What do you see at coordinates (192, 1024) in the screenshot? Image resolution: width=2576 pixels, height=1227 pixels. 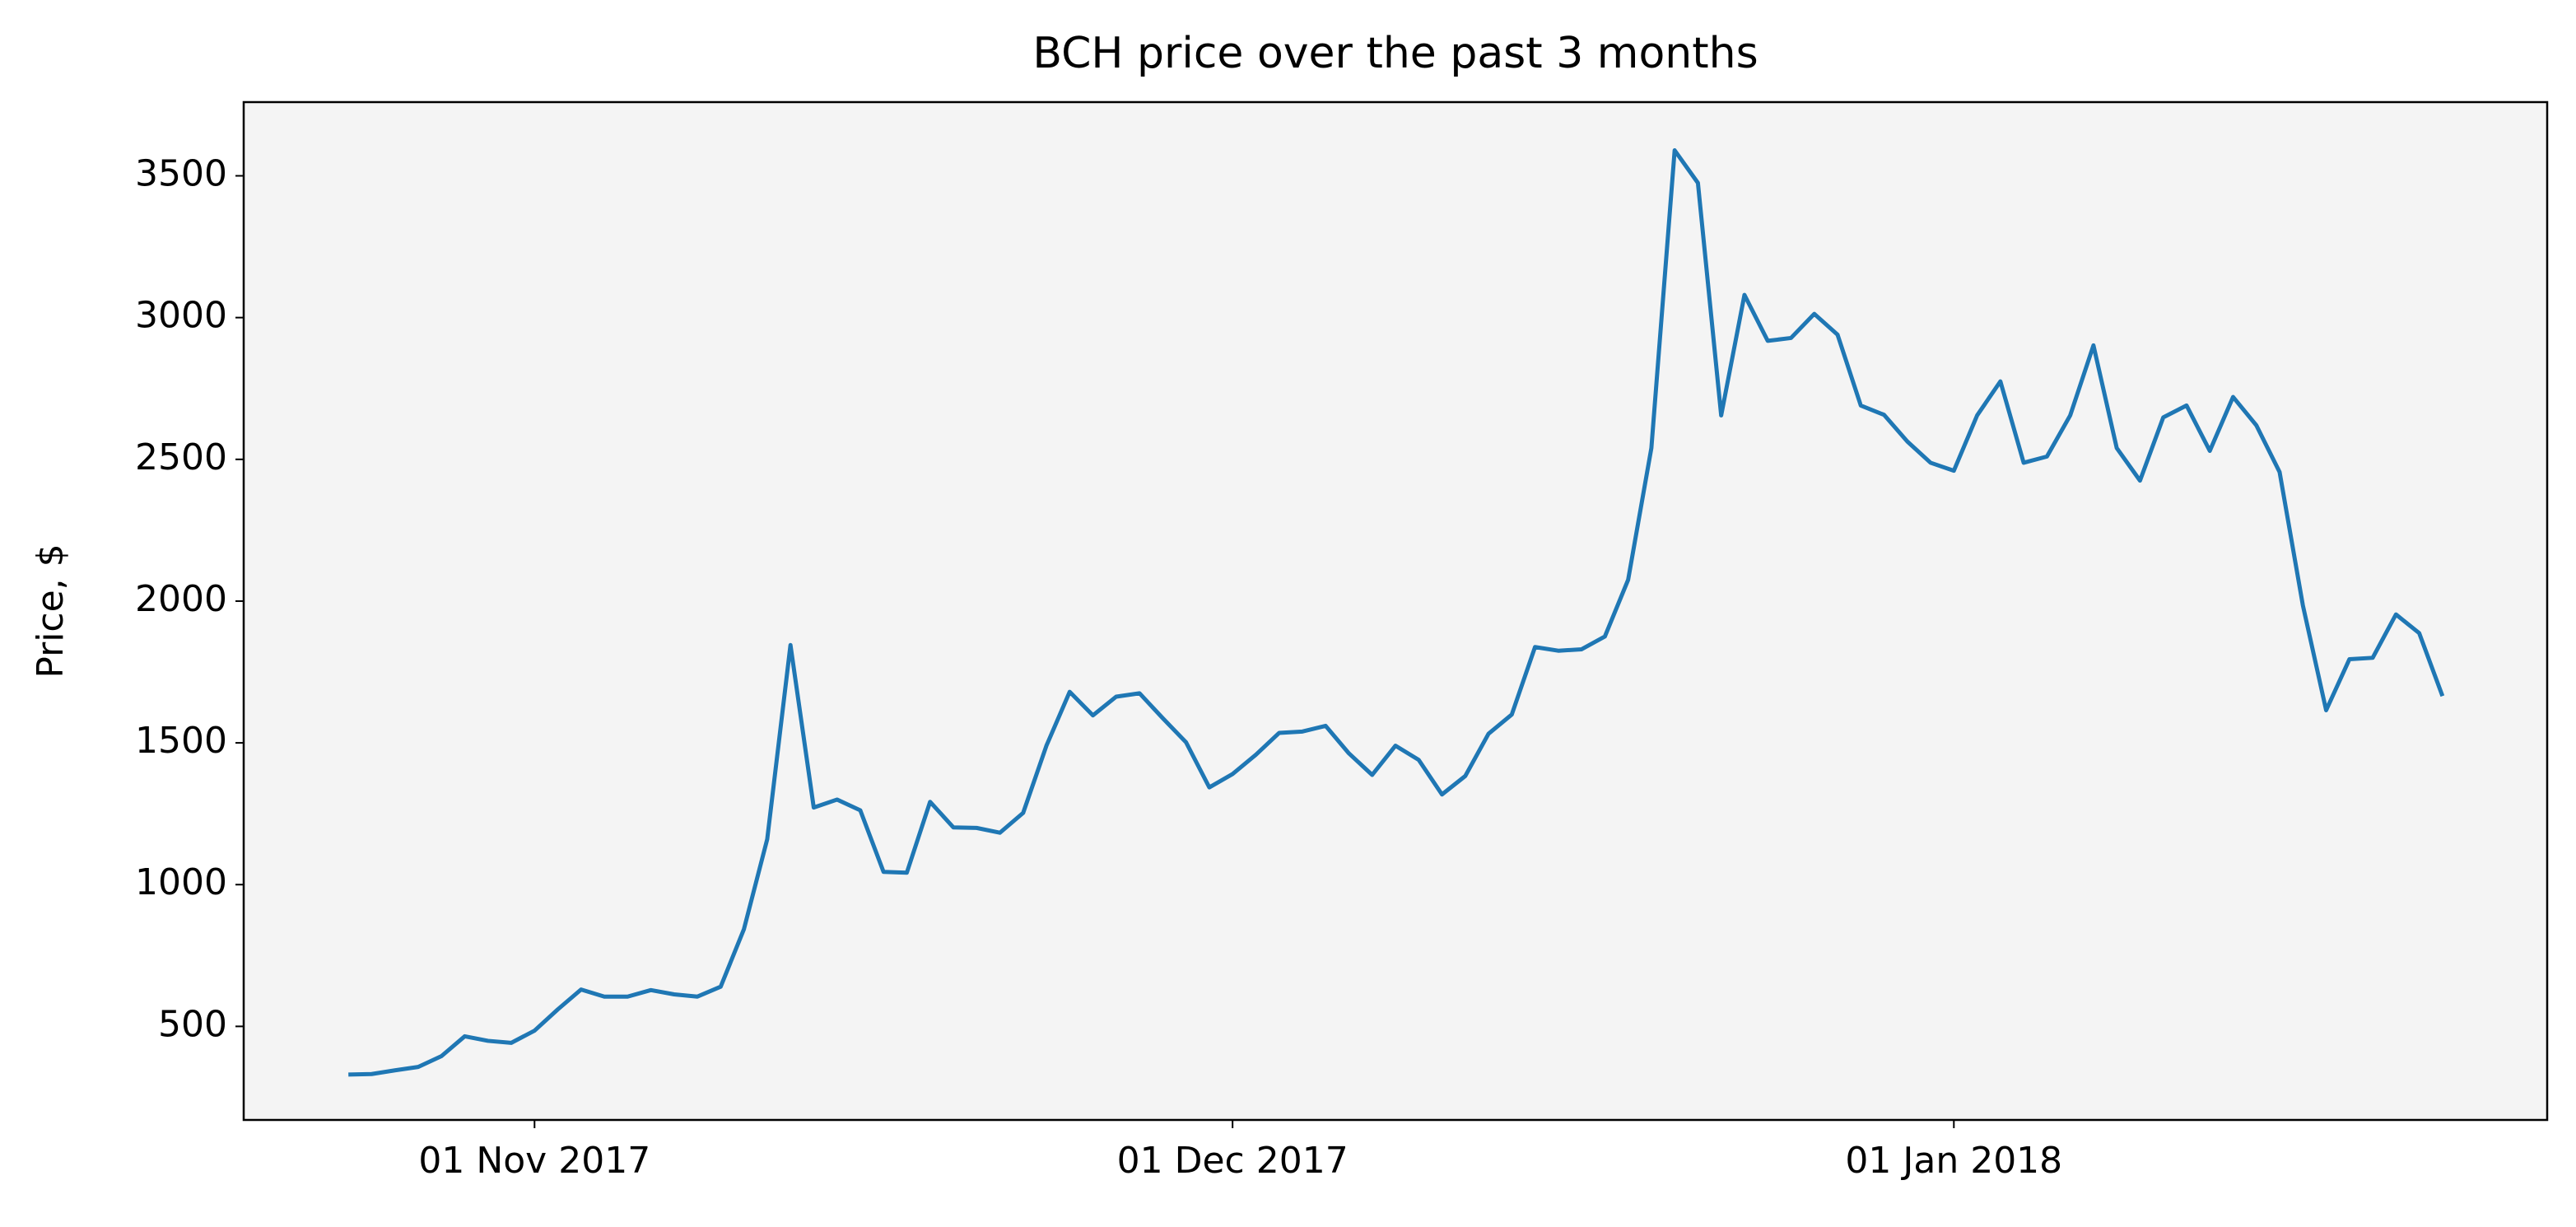 I see `y-tick-label: 500` at bounding box center [192, 1024].